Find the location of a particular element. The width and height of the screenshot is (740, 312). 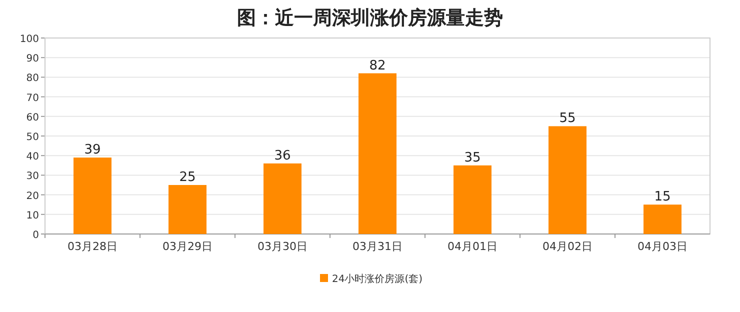

y-tick-label: 70 is located at coordinates (32, 98).